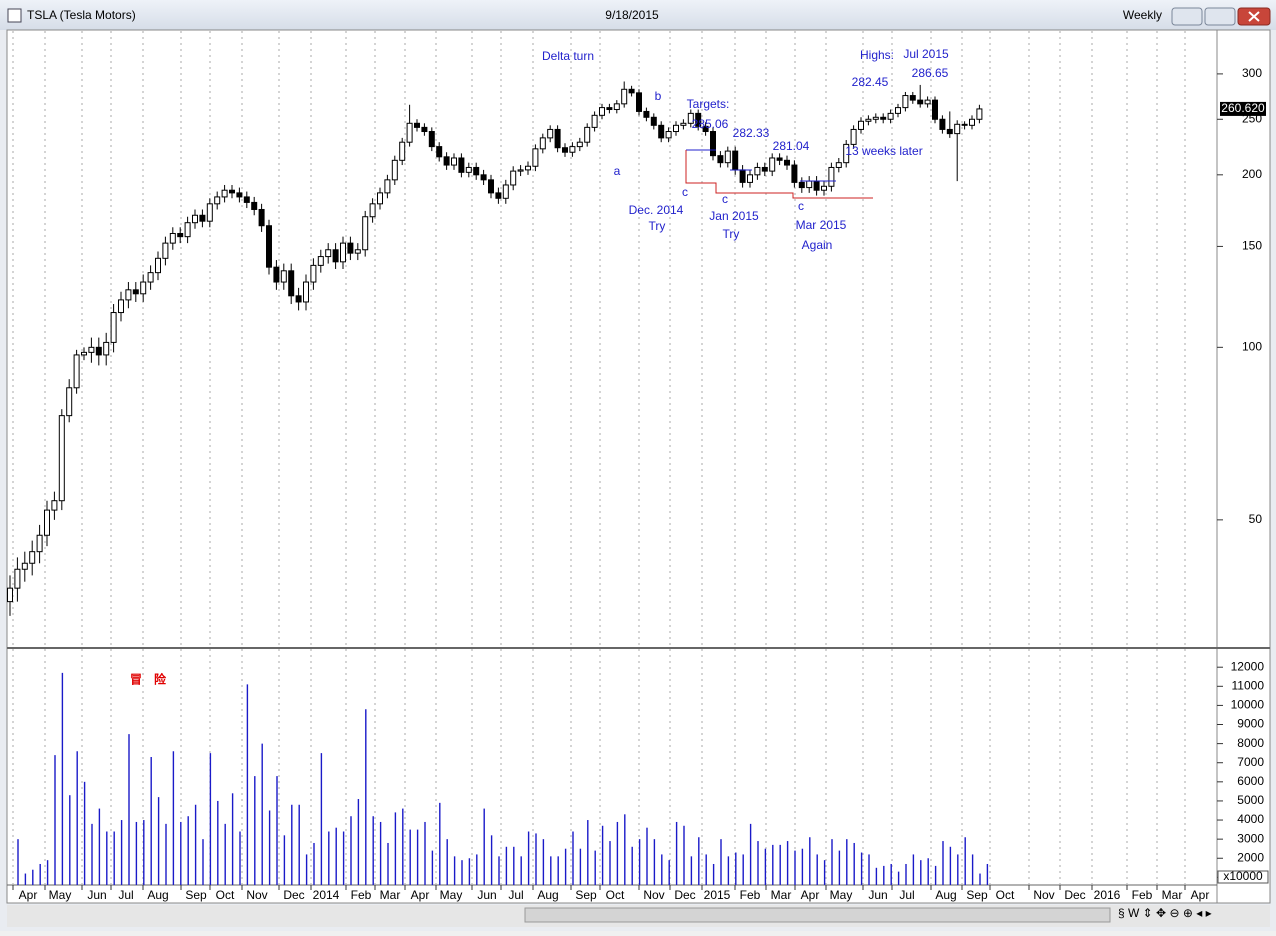  I want to click on y-tick-label: 300, so click(1252, 73).